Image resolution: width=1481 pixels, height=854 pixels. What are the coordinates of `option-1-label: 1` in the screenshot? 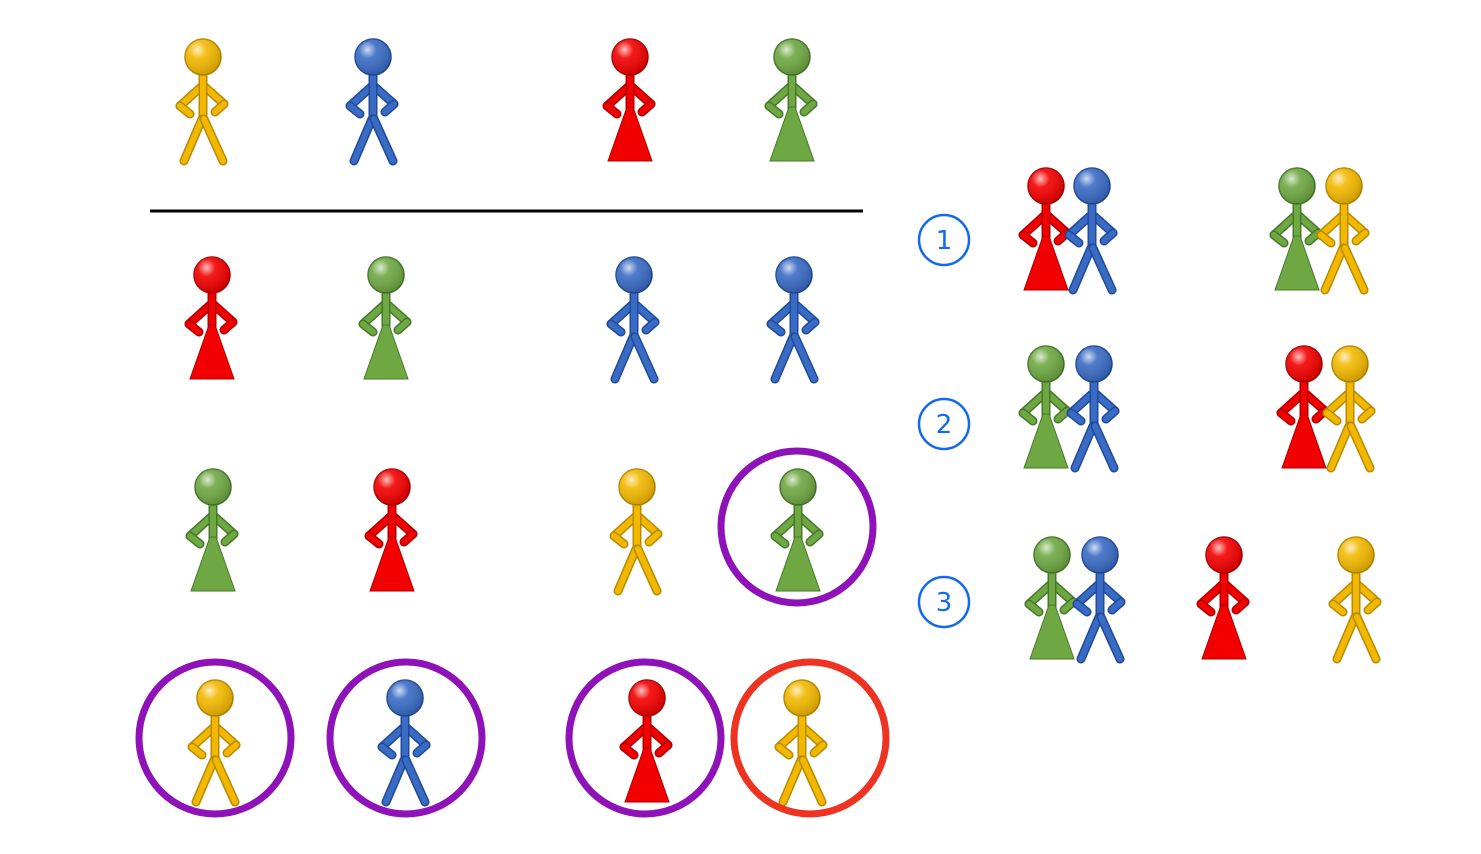 It's located at (944, 240).